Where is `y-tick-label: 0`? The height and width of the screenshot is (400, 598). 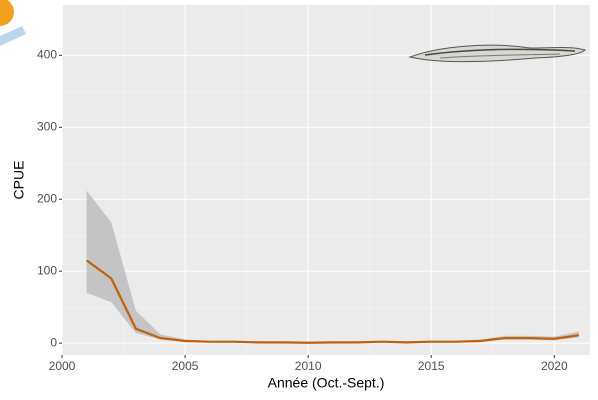 y-tick-label: 0 is located at coordinates (53, 342).